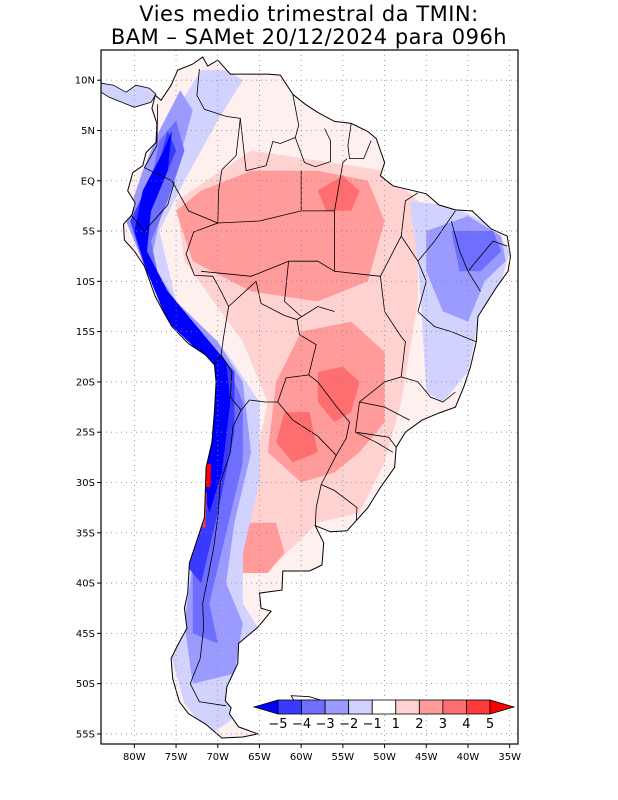 Image resolution: width=618 pixels, height=800 pixels. I want to click on colorbar-label: 4, so click(466, 724).